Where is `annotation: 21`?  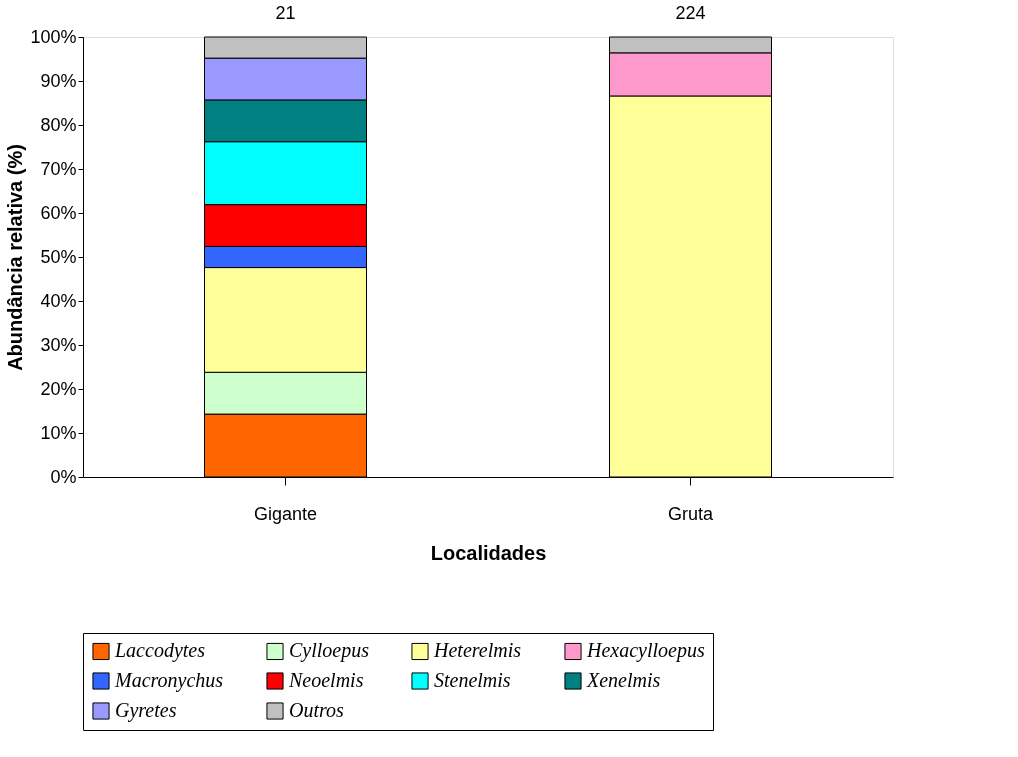 annotation: 21 is located at coordinates (285, 13).